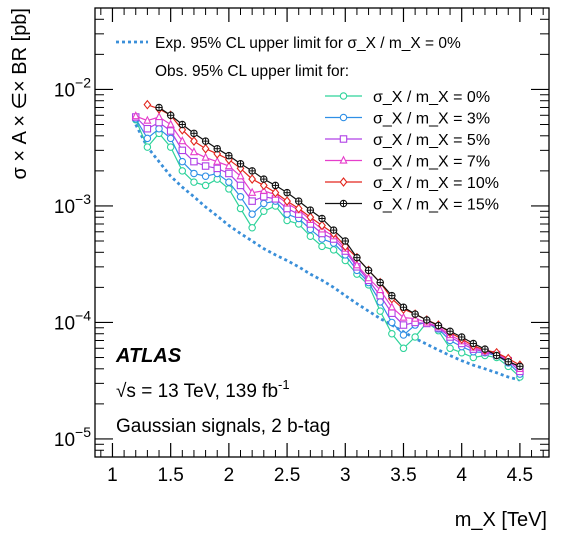 This screenshot has height=539, width=563. I want to click on x-tick-label: 4.5, so click(520, 475).